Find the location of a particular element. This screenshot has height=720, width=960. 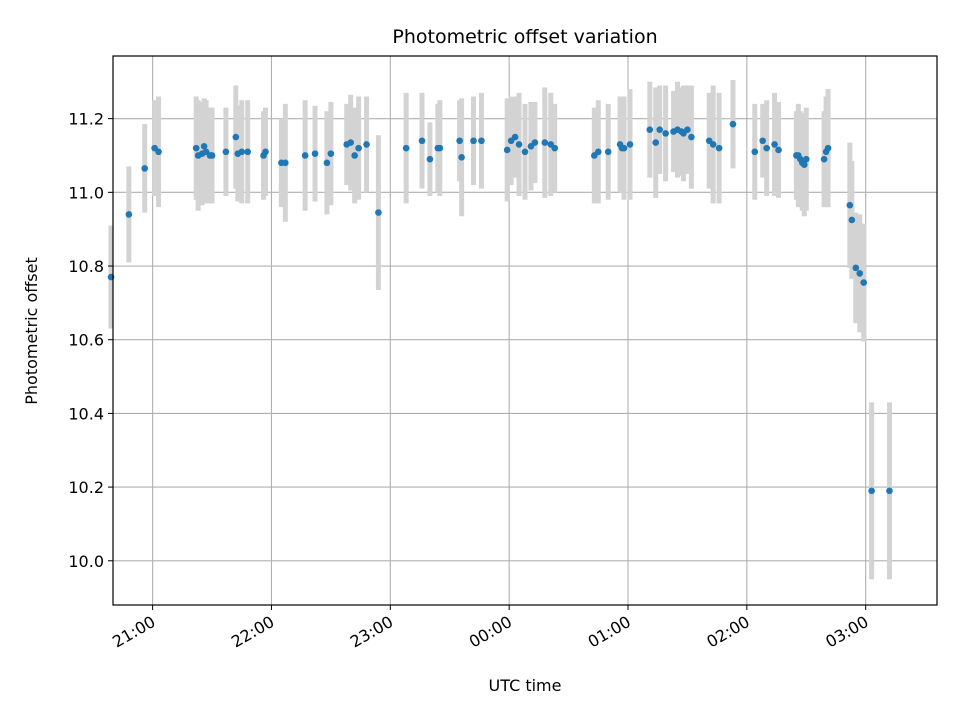

y-tick-label: 10.4 is located at coordinates (86, 413).